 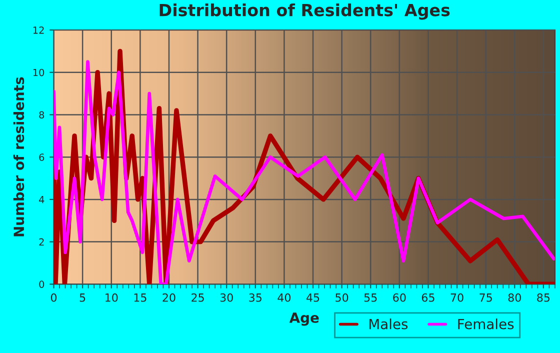 What do you see at coordinates (399, 297) in the screenshot?
I see `x-tick-label: 60` at bounding box center [399, 297].